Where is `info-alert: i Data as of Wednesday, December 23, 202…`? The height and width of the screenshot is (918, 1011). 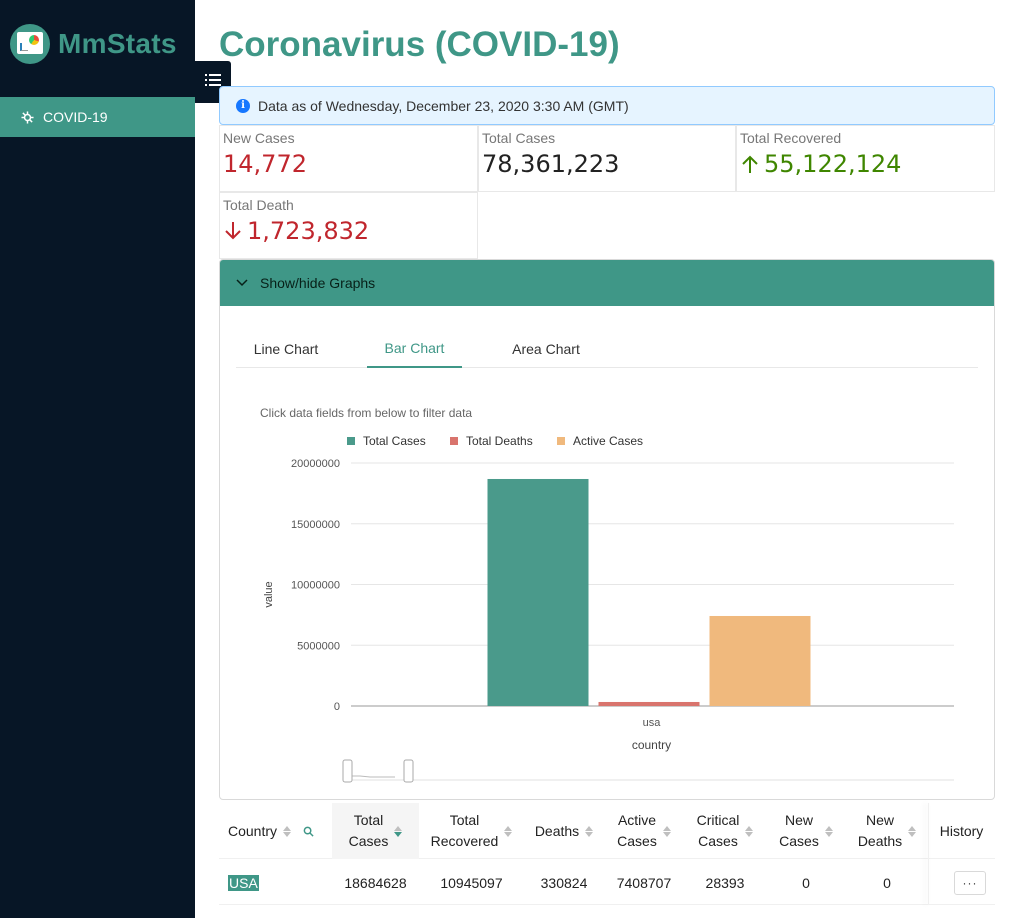
info-alert: i Data as of Wednesday, December 23, 202… is located at coordinates (607, 105).